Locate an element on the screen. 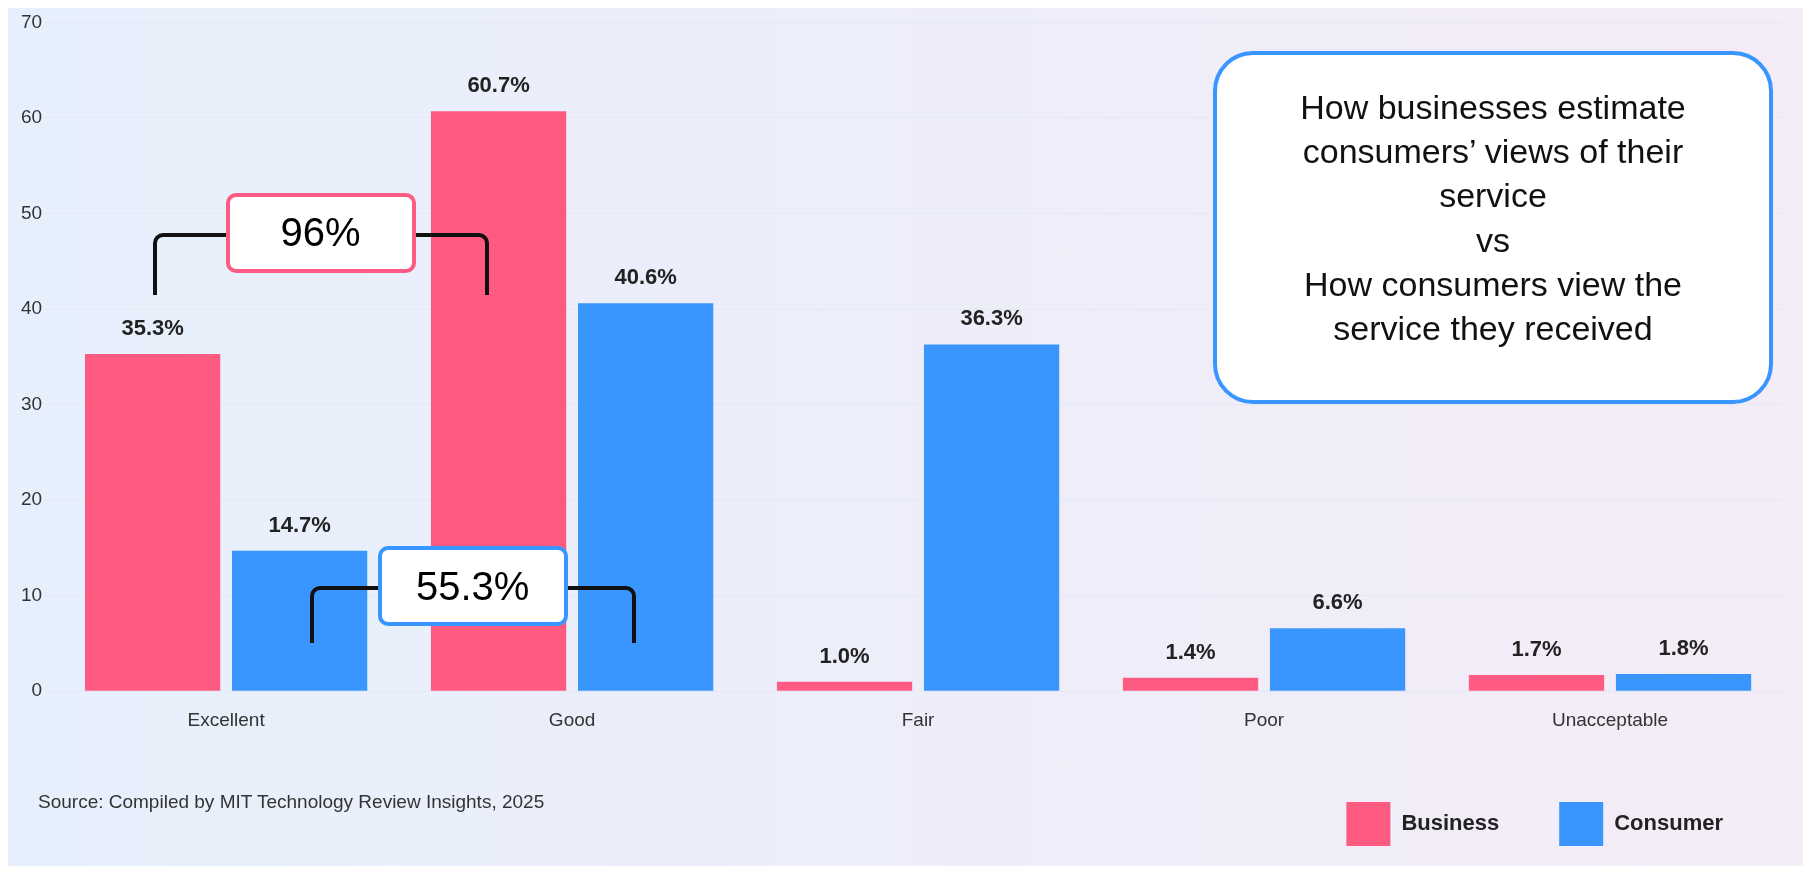 The height and width of the screenshot is (874, 1811). y-tick-label: 30 is located at coordinates (31, 403).